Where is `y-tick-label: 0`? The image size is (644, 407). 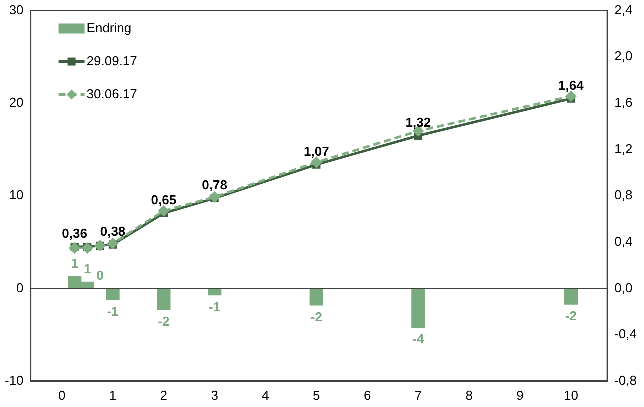 y-tick-label: 0 is located at coordinates (20, 288).